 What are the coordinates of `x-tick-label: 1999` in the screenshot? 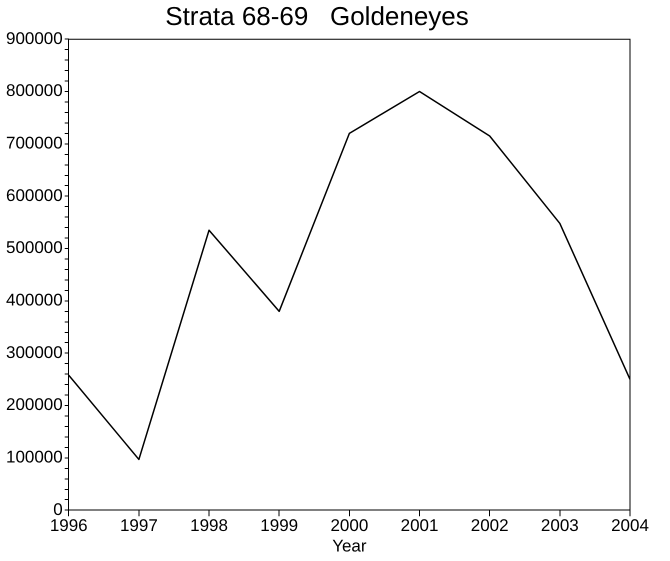 It's located at (279, 526).